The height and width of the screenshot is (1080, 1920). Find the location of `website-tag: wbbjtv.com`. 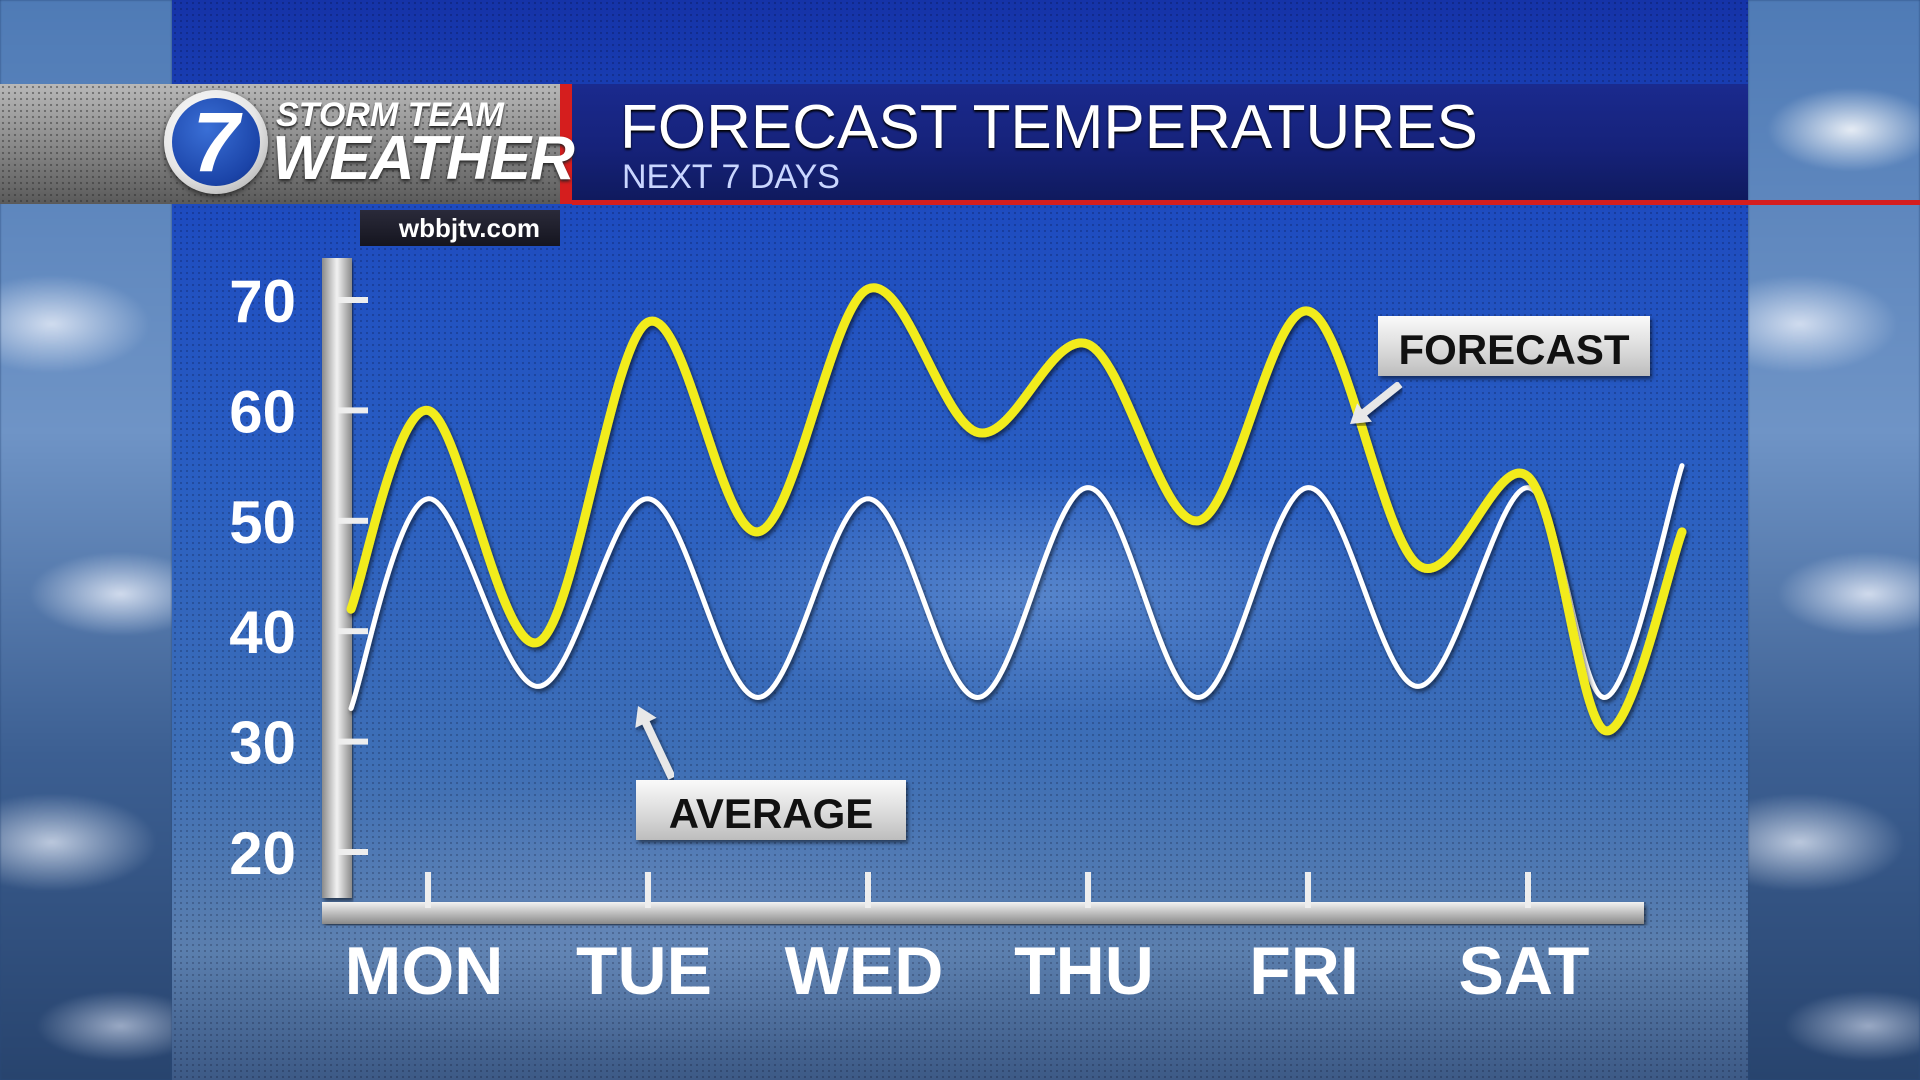

website-tag: wbbjtv.com is located at coordinates (460, 228).